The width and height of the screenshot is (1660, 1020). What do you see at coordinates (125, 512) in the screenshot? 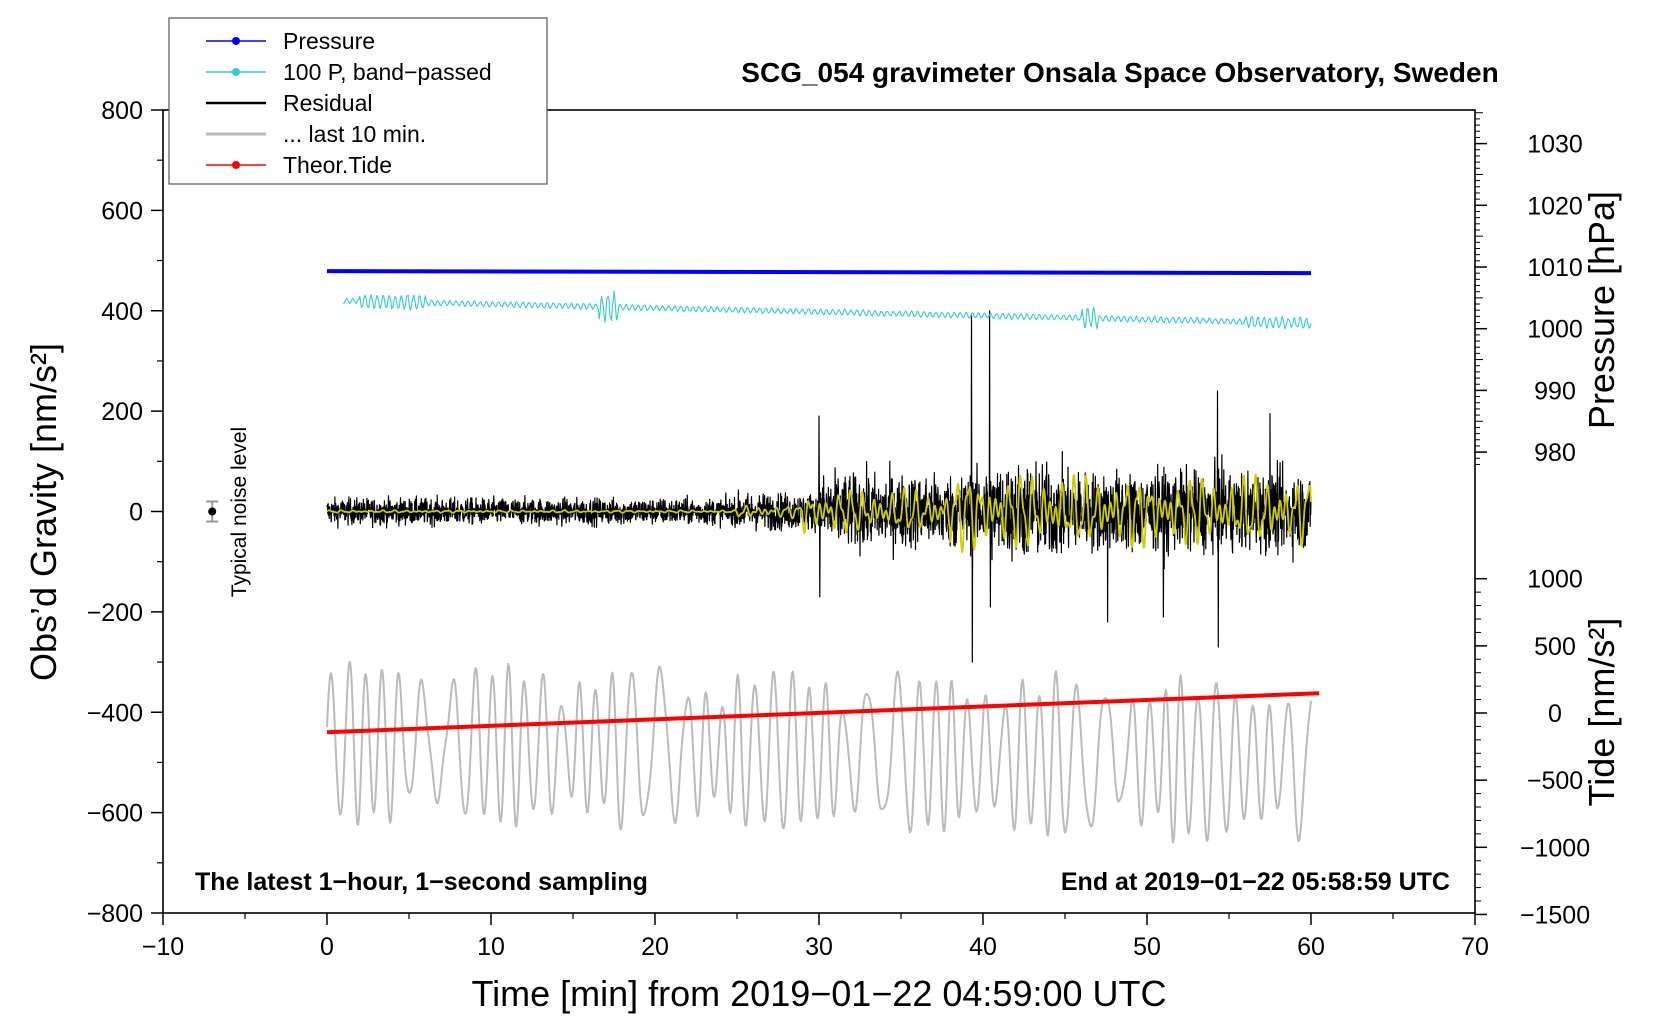
I see `y-axis-left: 800 600 400 200 0 −200 −400 −600 −800` at bounding box center [125, 512].